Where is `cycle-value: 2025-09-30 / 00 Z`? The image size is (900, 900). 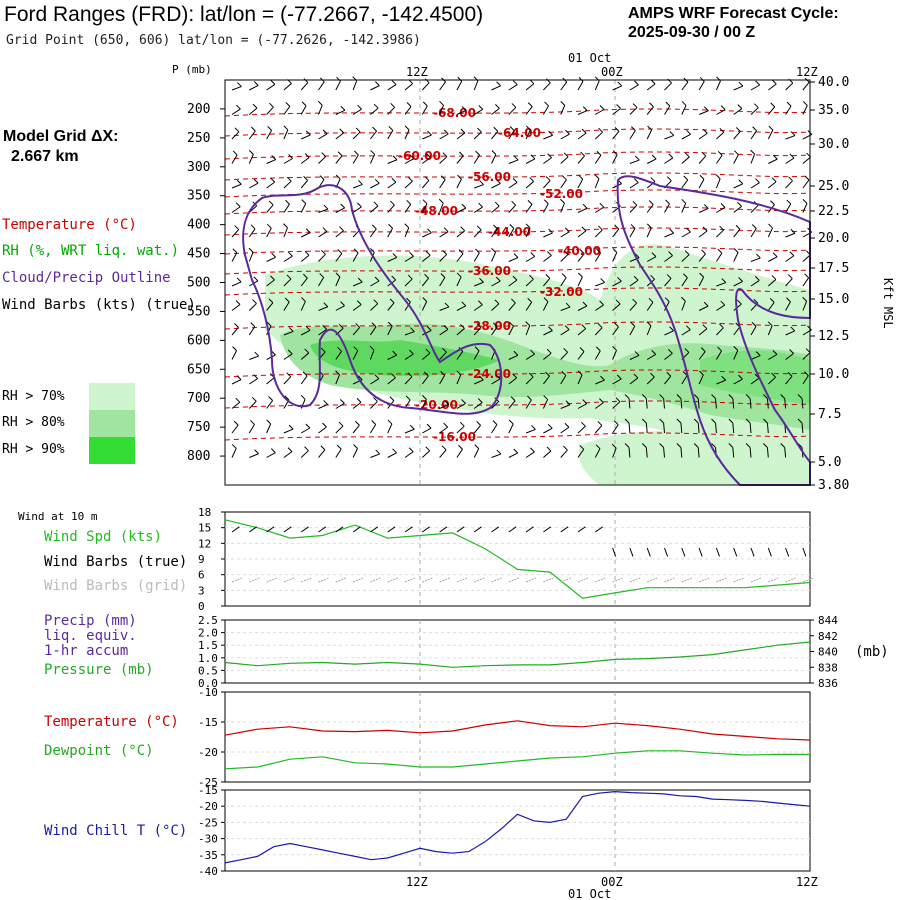
cycle-value: 2025-09-30 / 00 Z is located at coordinates (692, 32).